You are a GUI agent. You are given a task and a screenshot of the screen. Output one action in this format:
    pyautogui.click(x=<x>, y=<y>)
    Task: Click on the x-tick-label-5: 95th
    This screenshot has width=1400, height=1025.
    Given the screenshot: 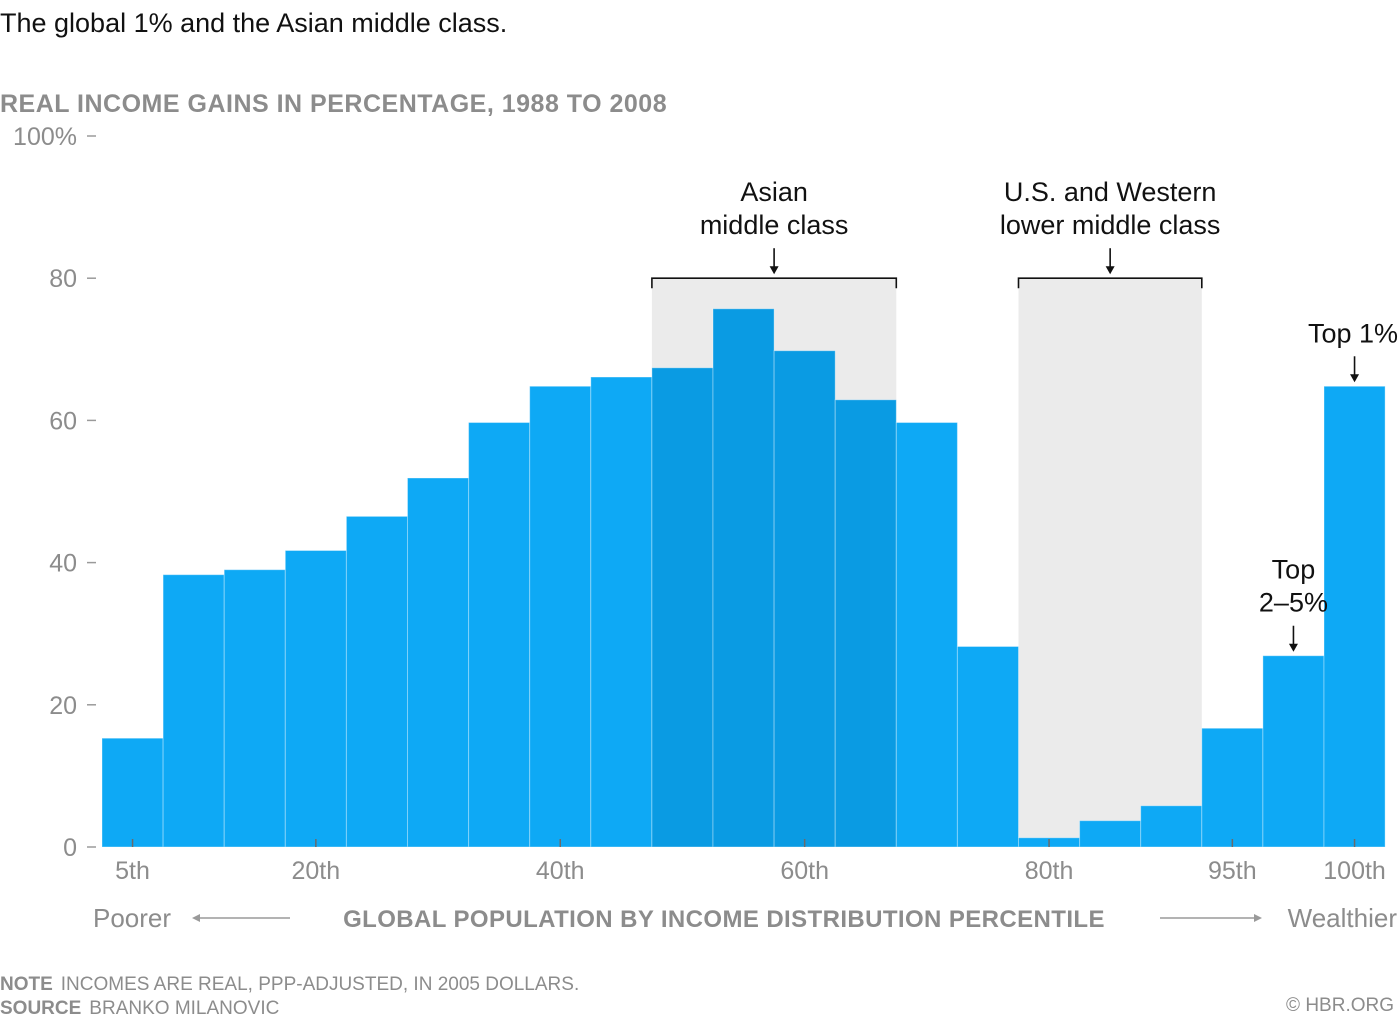 What is the action you would take?
    pyautogui.click(x=1232, y=871)
    